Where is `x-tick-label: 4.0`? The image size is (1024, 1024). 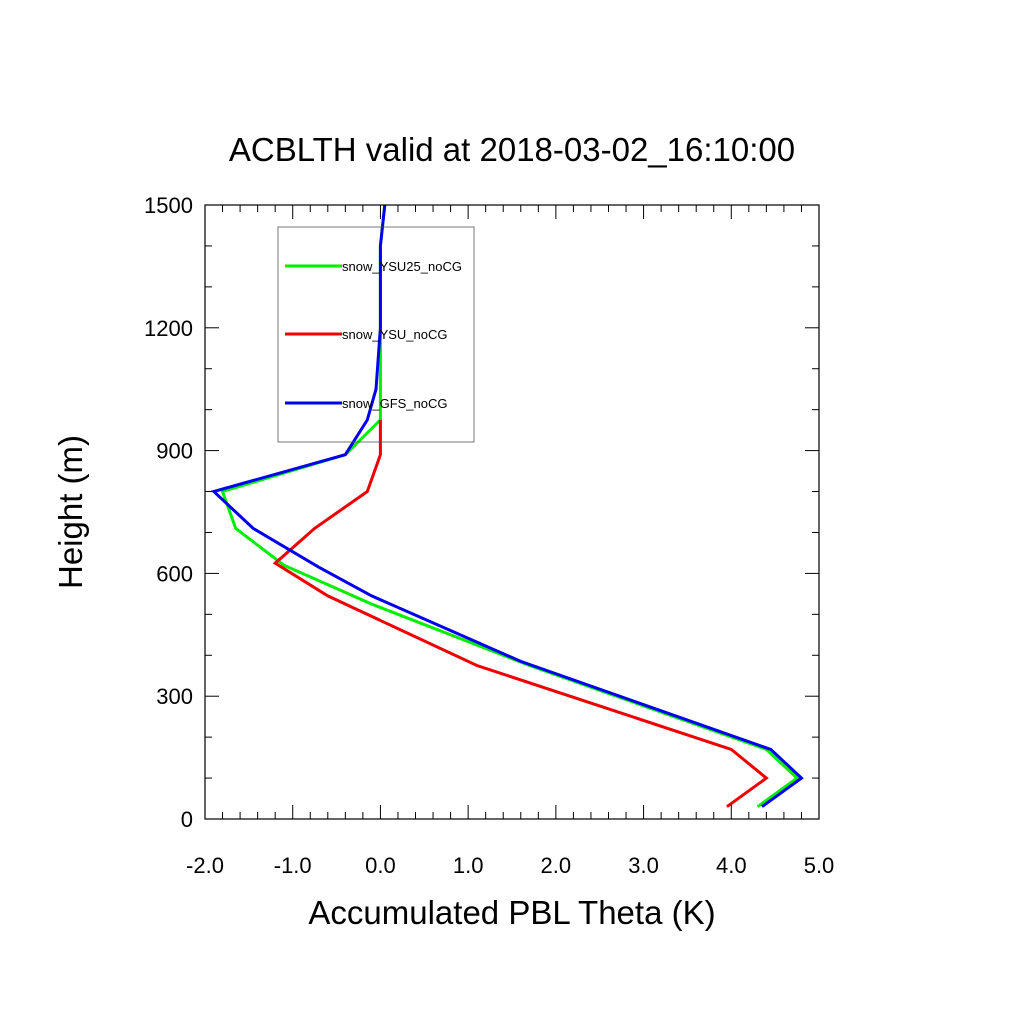 x-tick-label: 4.0 is located at coordinates (731, 865).